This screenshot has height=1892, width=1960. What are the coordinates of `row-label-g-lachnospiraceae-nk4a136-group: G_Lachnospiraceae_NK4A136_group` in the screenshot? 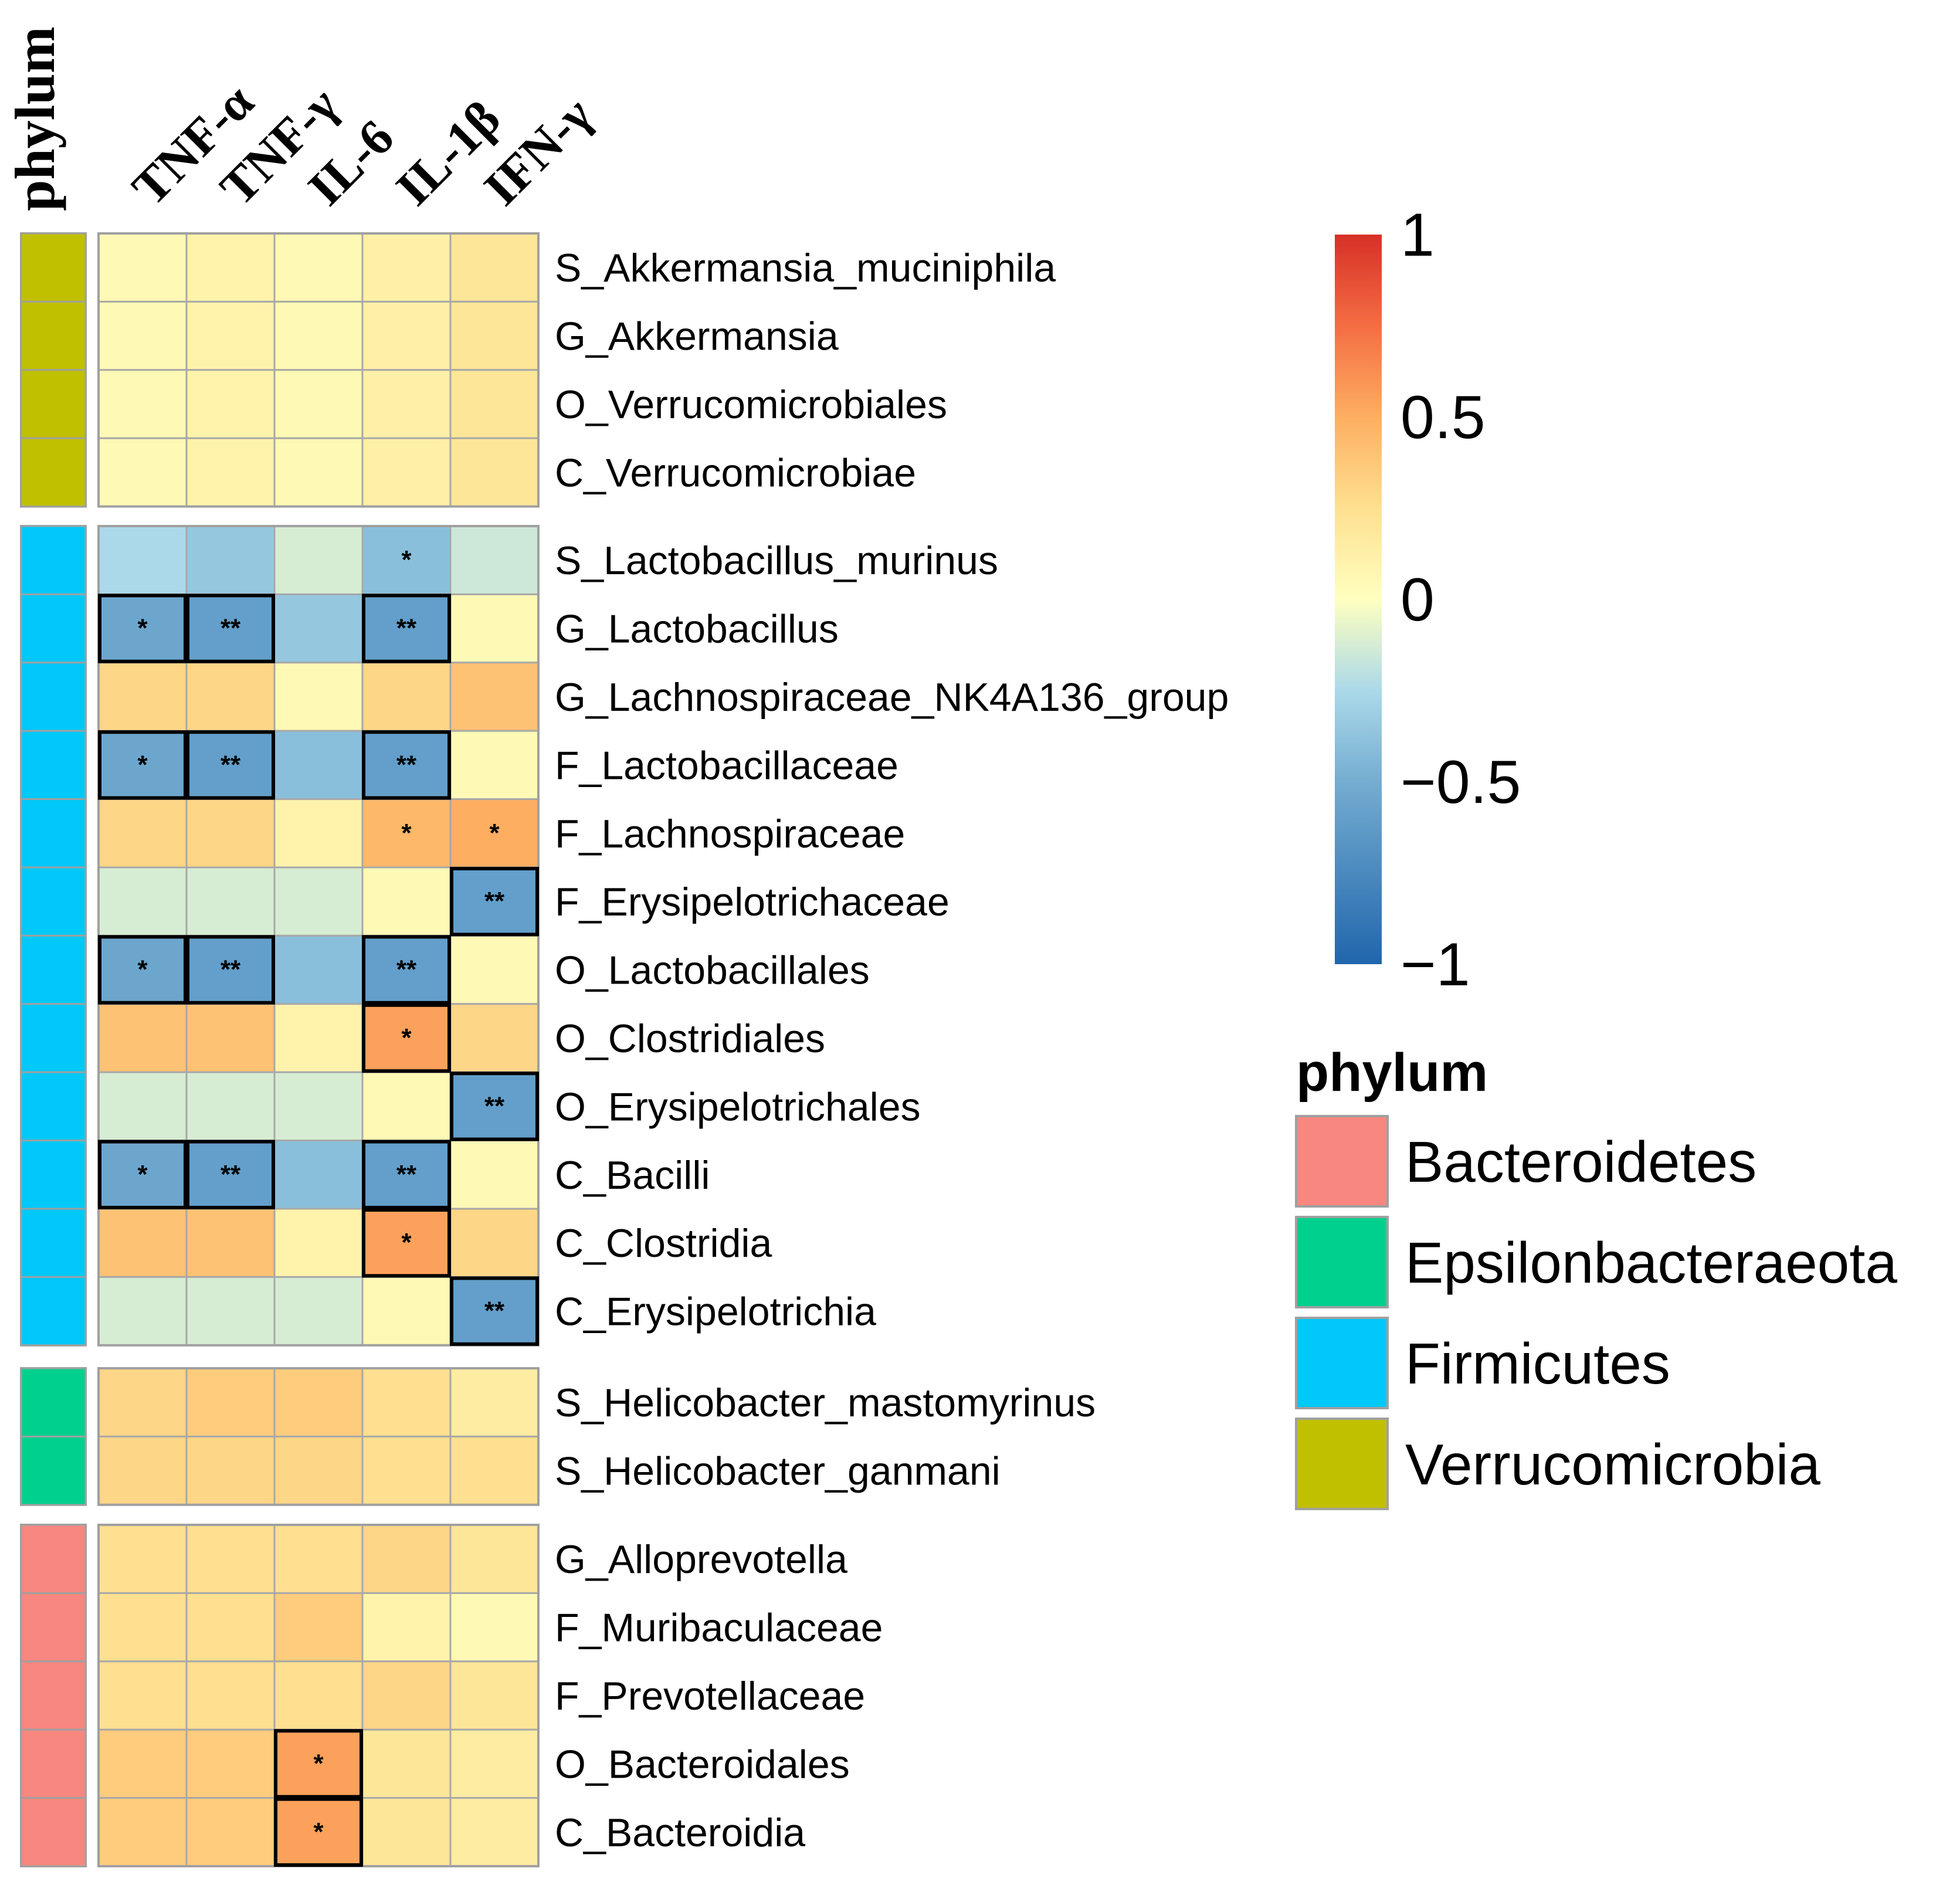 It's located at (892, 697).